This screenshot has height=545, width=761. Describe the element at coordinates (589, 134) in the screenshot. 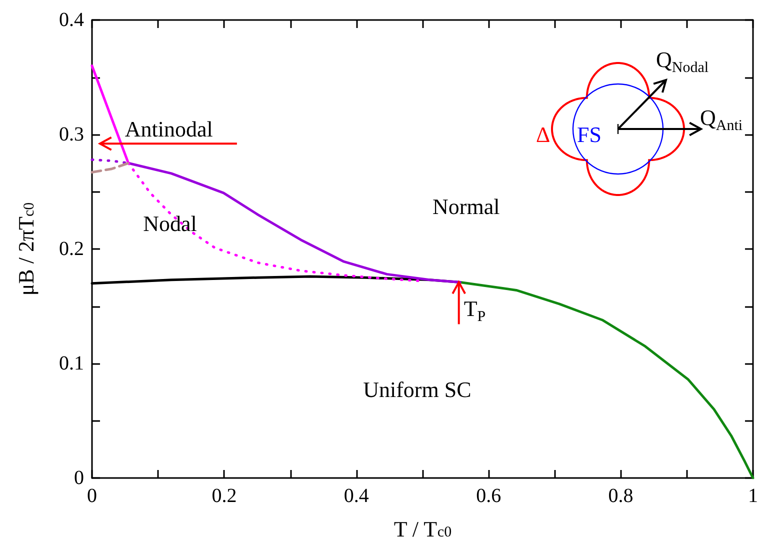

I see `annotation: FS` at that location.